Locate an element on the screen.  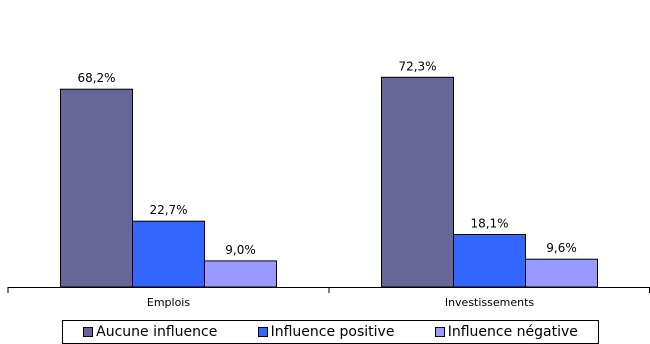
bar-investissements-aucune-influence is located at coordinates (417, 182).